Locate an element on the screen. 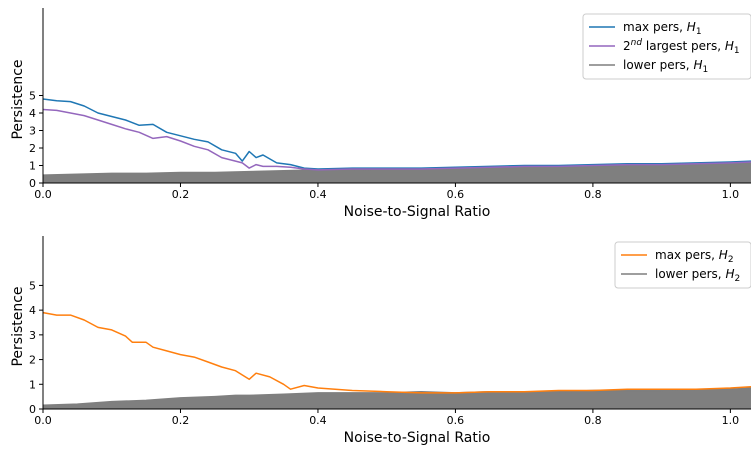 The height and width of the screenshot is (449, 751). legend-label-second: 2nd largest pers, H1 is located at coordinates (681, 47).